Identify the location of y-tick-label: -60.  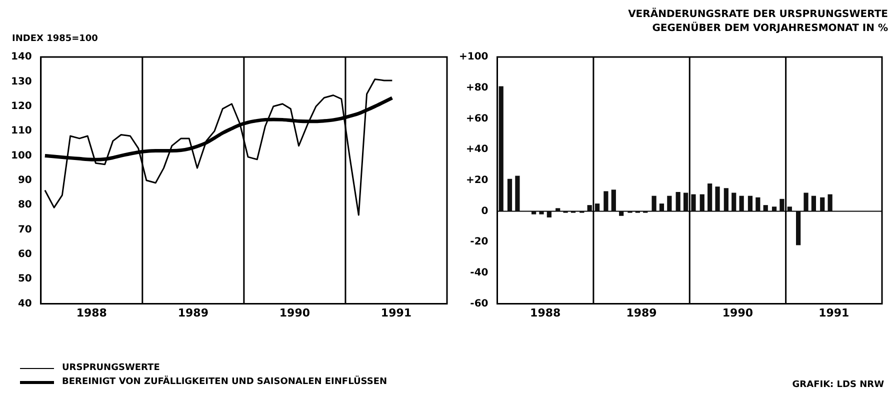
(479, 304).